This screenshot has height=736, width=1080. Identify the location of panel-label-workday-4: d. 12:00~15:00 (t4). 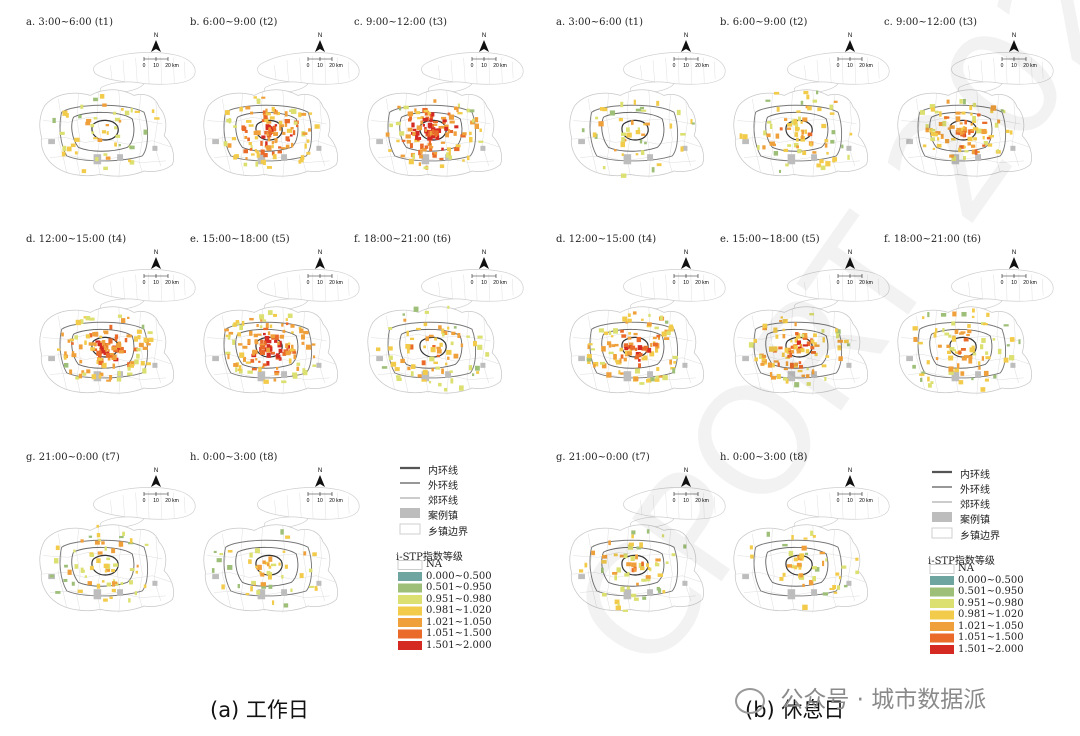
(76, 239).